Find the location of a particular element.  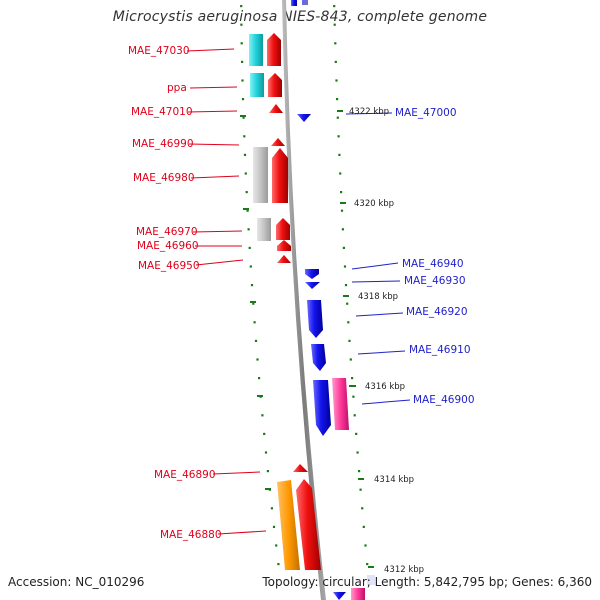

gene-label-left: MAE_46960 is located at coordinates (168, 246).